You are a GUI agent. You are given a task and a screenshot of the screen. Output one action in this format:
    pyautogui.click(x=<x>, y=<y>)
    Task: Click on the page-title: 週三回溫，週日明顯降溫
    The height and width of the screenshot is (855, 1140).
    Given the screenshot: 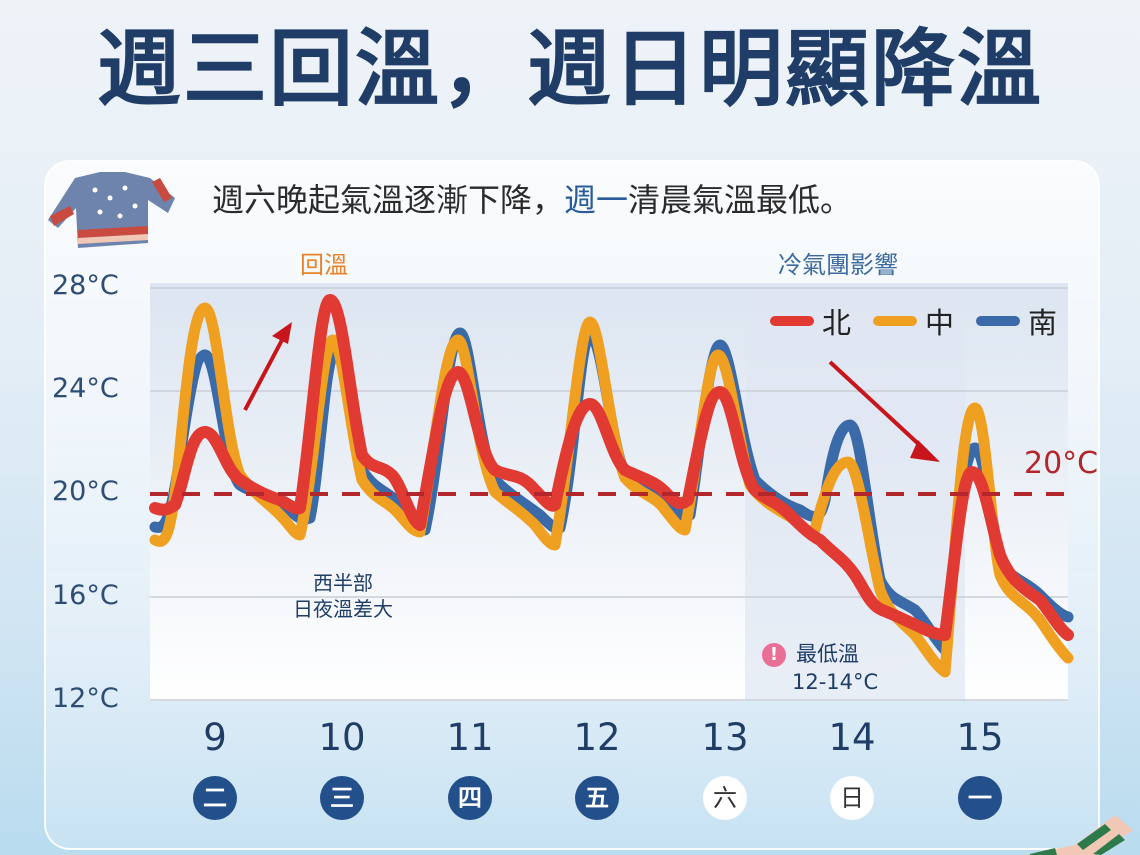 What is the action you would take?
    pyautogui.click(x=569, y=69)
    